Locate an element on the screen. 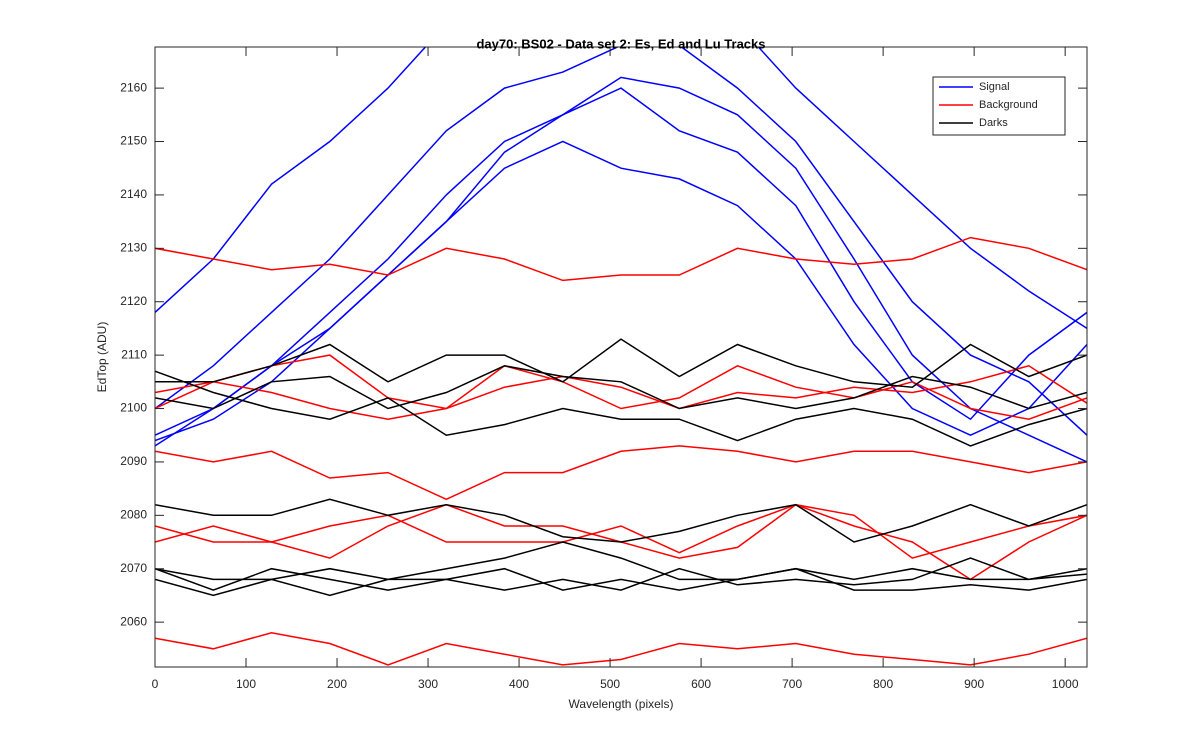 This screenshot has width=1200, height=750. x-tick-label: 600 is located at coordinates (701, 684).